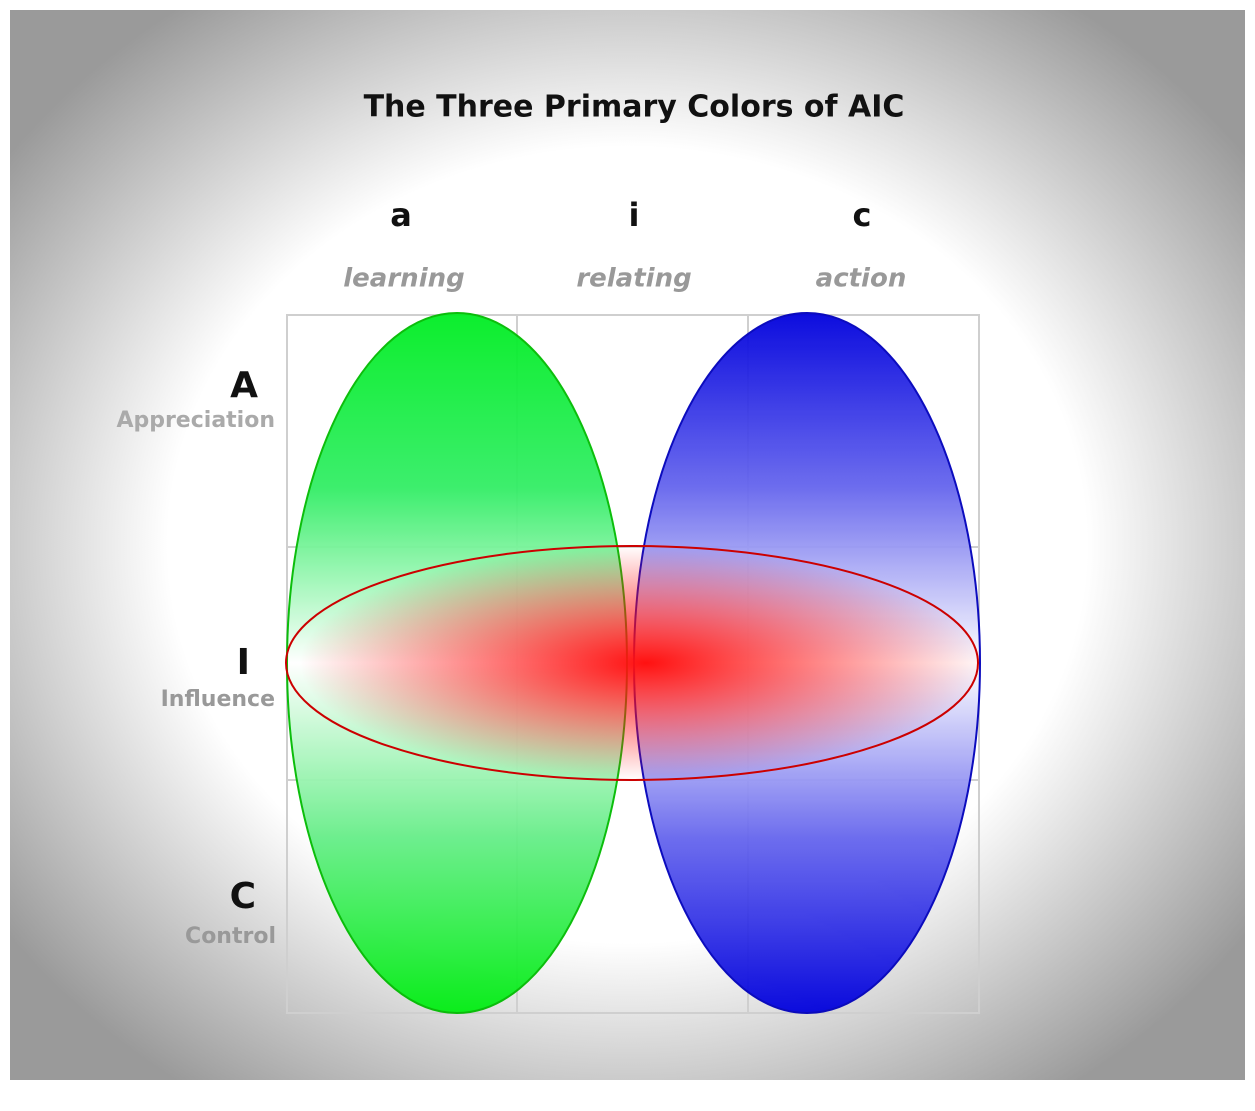 Image resolution: width=1255 pixels, height=1111 pixels. I want to click on column-letter: c, so click(862, 215).